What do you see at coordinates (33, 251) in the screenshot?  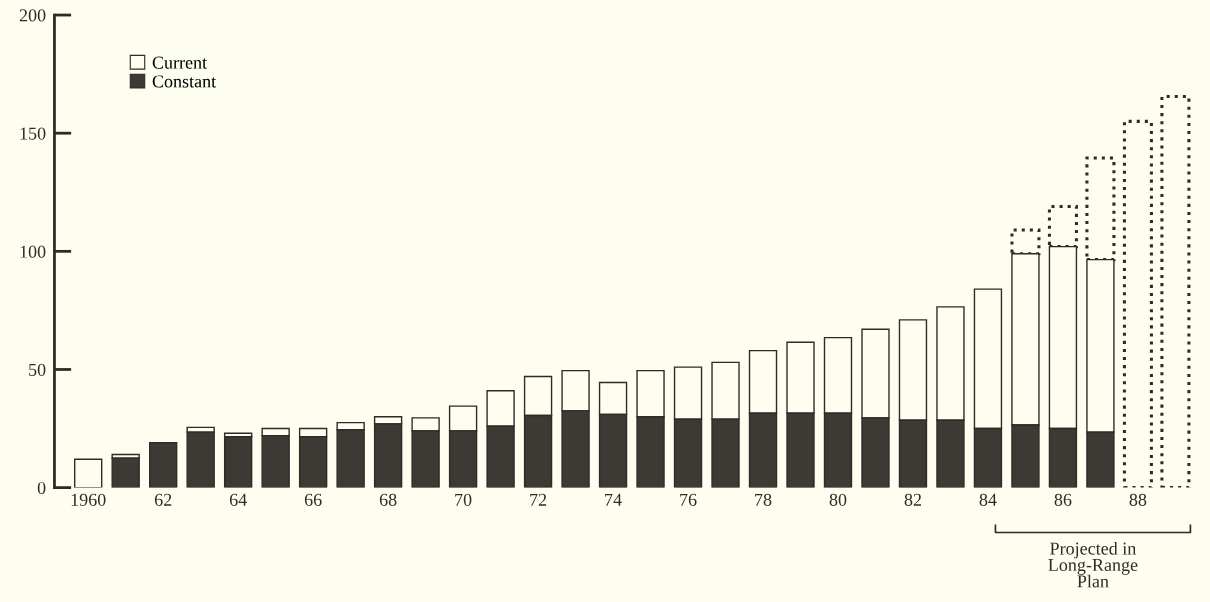 I see `y-tick-label: 100` at bounding box center [33, 251].